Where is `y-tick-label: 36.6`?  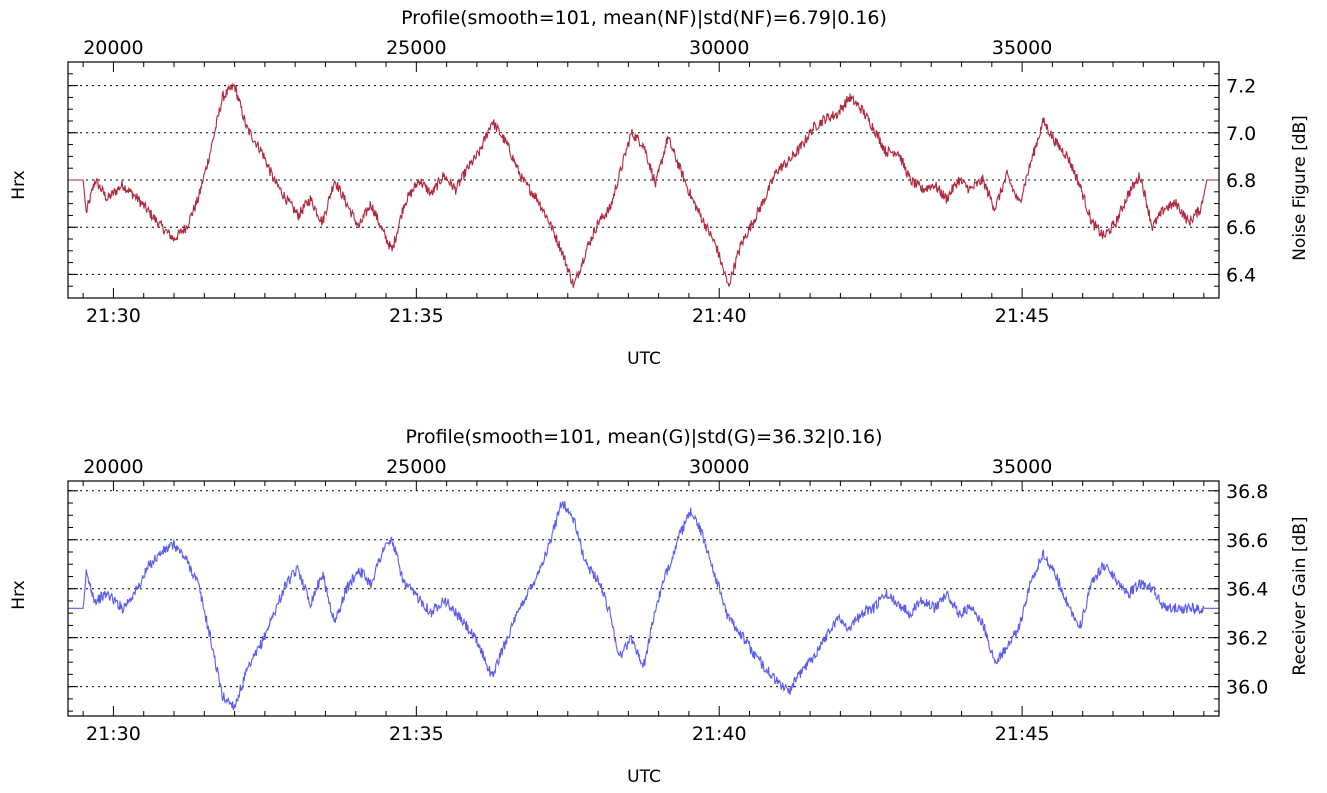
y-tick-label: 36.6 is located at coordinates (1247, 541).